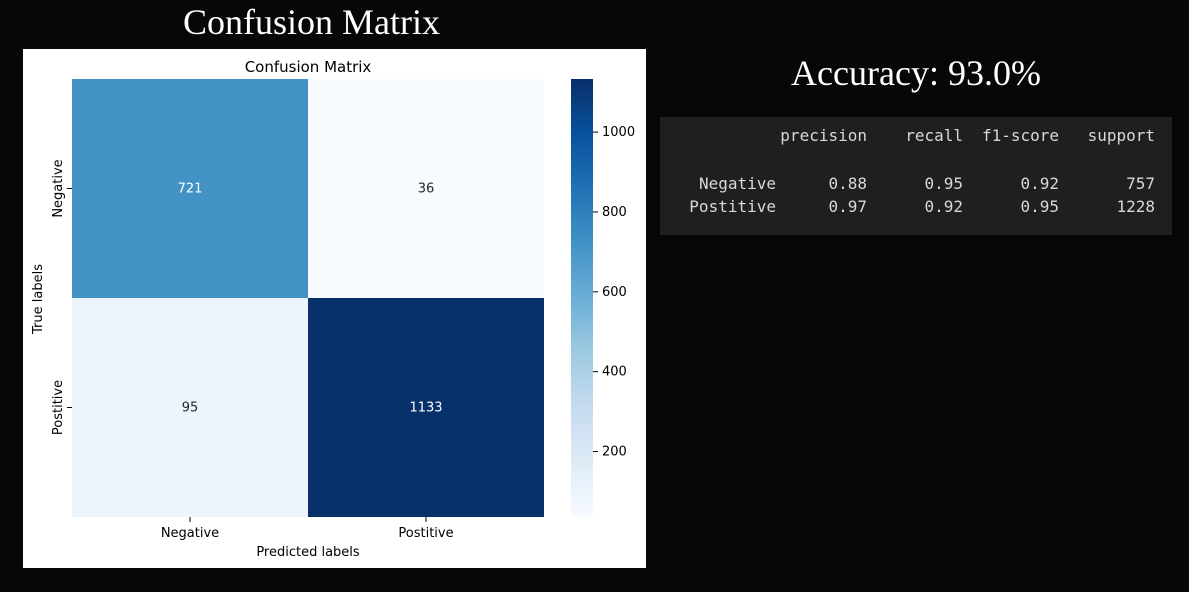  What do you see at coordinates (425, 533) in the screenshot?
I see `x-tick-label: Postitive` at bounding box center [425, 533].